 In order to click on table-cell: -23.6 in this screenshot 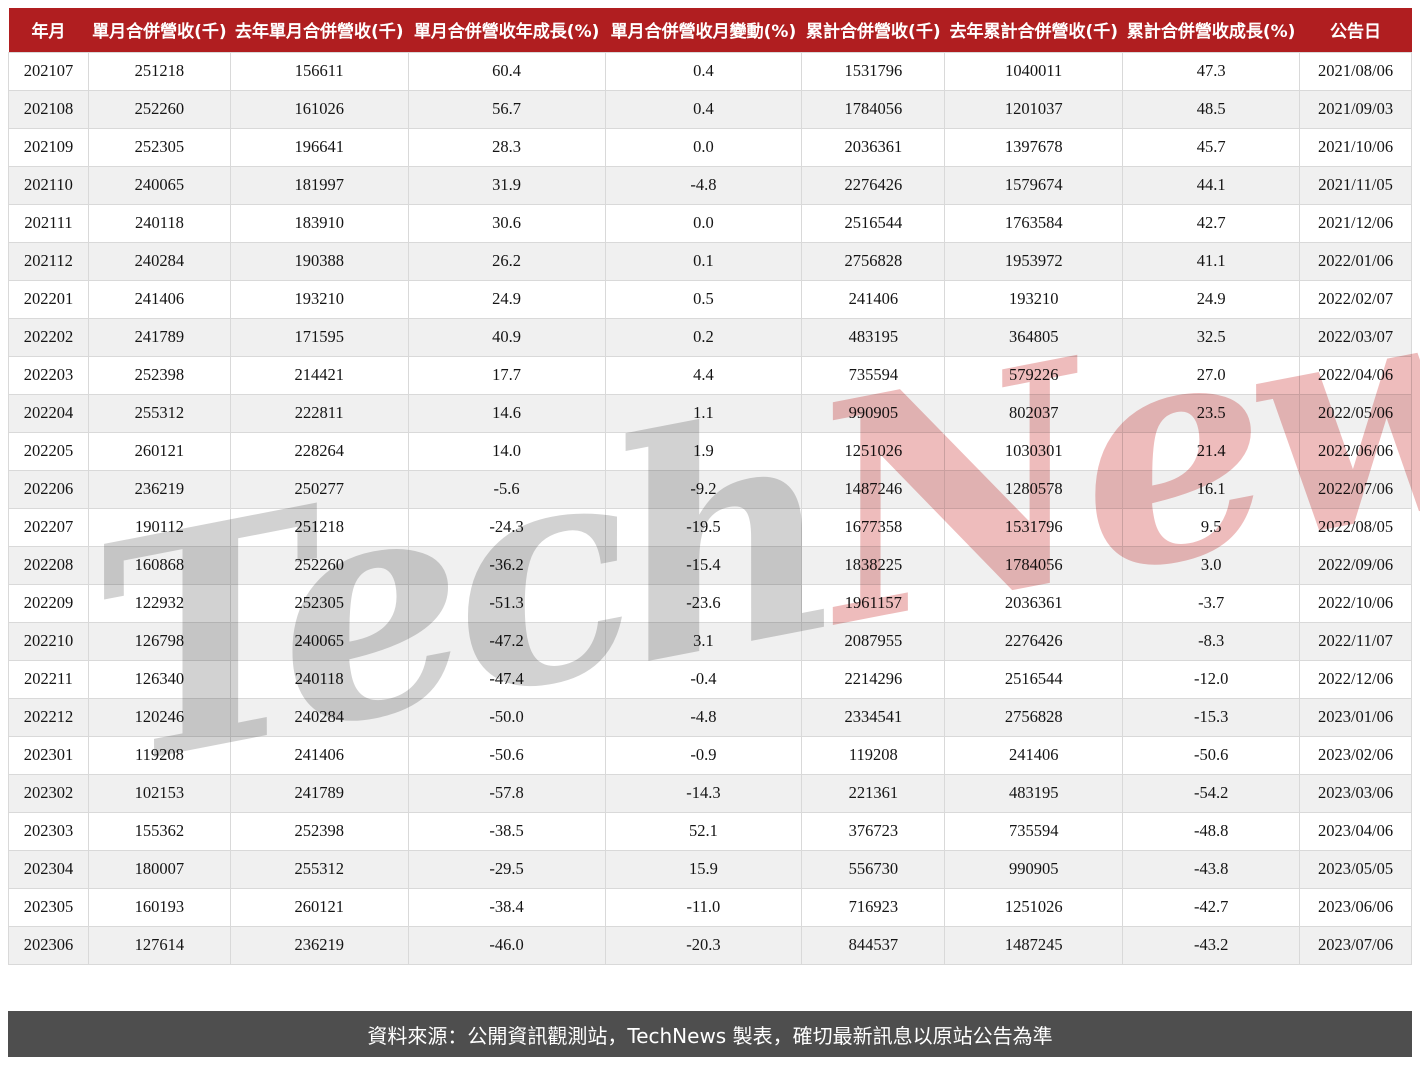, I will do `click(703, 603)`.